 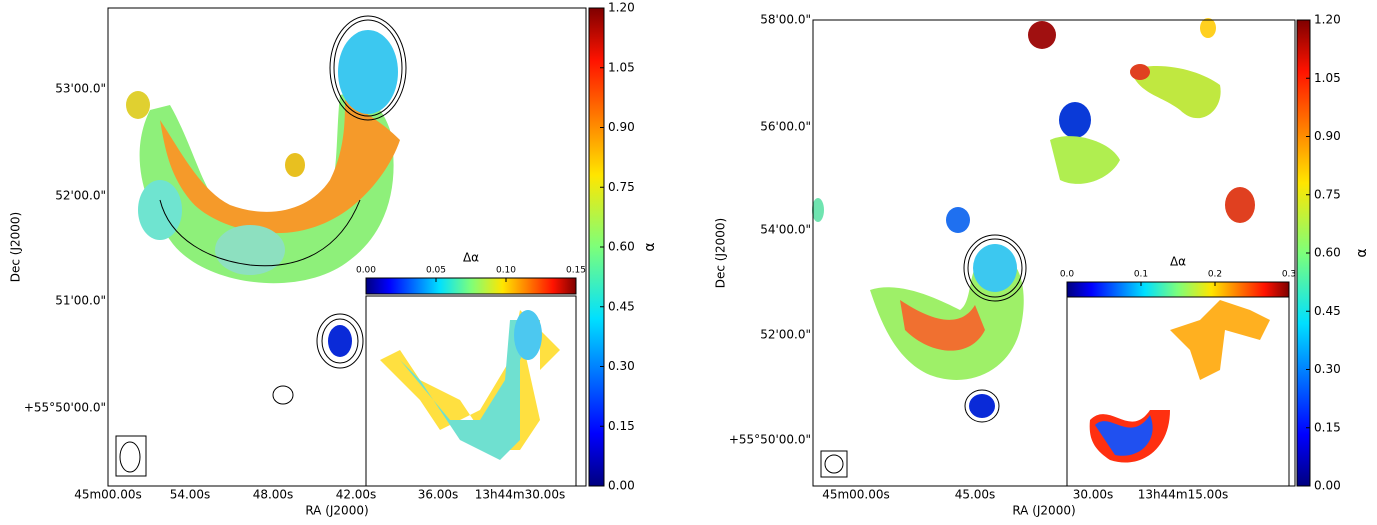 What do you see at coordinates (438, 495) in the screenshot?
I see `x-tick-label: 36.00s` at bounding box center [438, 495].